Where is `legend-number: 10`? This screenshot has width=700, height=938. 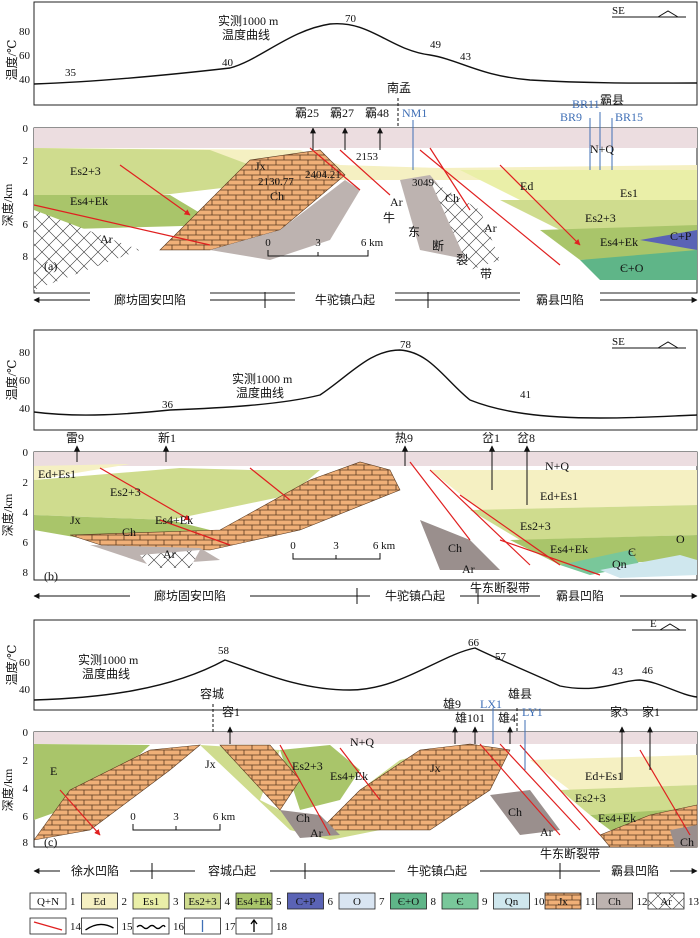 legend-number: 10 is located at coordinates (540, 902).